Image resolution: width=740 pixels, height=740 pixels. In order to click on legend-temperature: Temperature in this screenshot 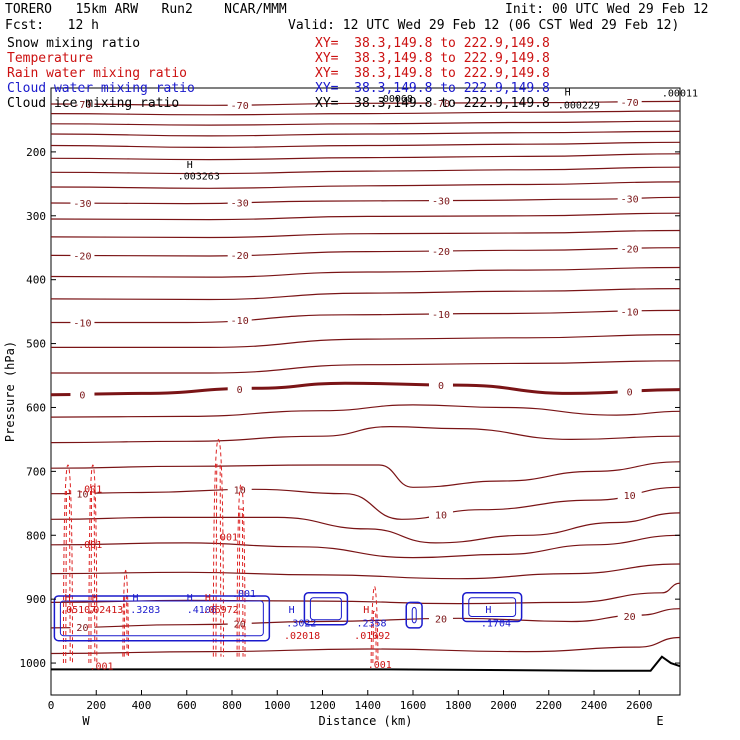, I will do `click(50, 58)`.